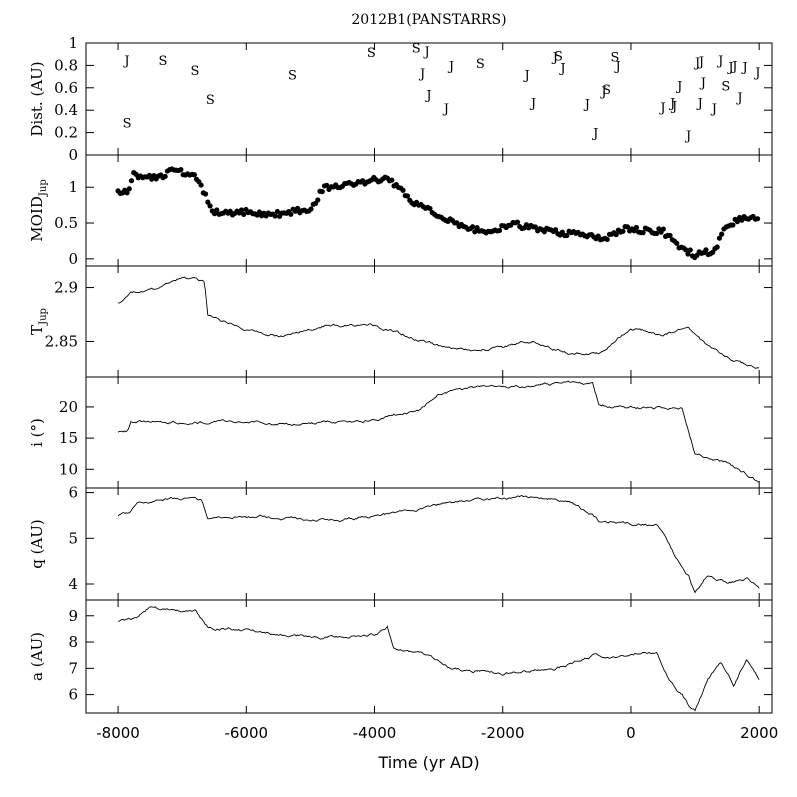 The image size is (797, 797). What do you see at coordinates (437, 733) in the screenshot?
I see `x-axis: -8000 -6000 -4000 -2000 0 2000` at bounding box center [437, 733].